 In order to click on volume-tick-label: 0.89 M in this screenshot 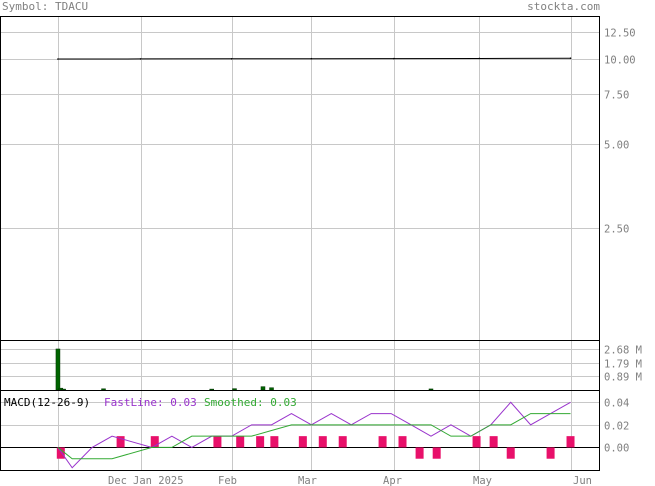, I will do `click(623, 378)`.